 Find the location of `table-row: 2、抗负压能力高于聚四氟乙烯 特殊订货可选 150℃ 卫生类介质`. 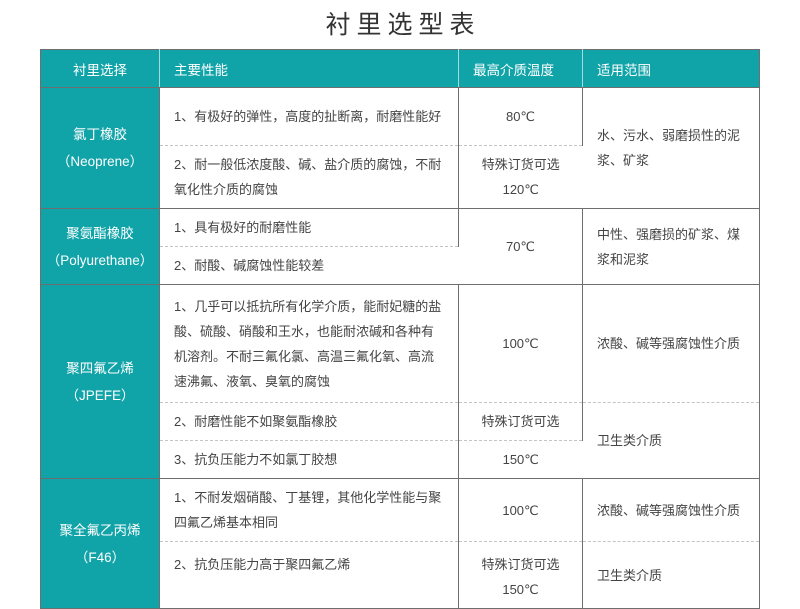

table-row: 2、抗负压能力高于聚四氟乙烯 特殊订货可选 150℃ 卫生类介质 is located at coordinates (400, 575).